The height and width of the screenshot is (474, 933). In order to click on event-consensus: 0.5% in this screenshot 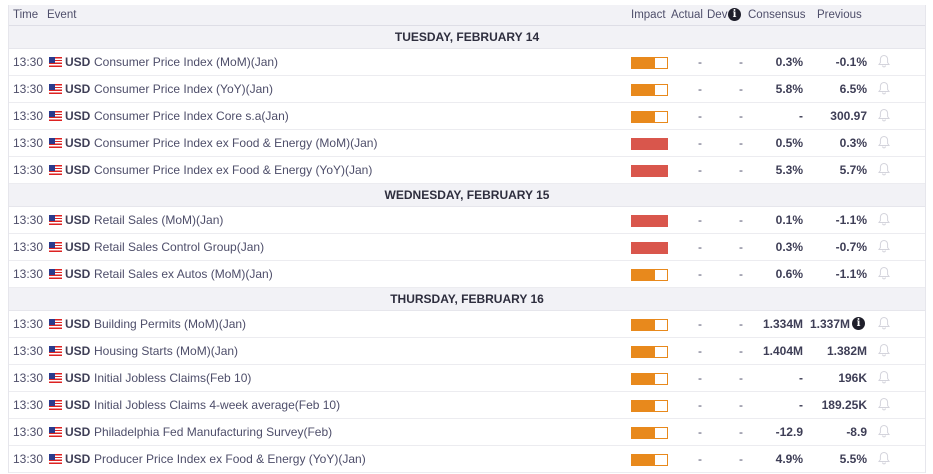, I will do `click(789, 143)`.